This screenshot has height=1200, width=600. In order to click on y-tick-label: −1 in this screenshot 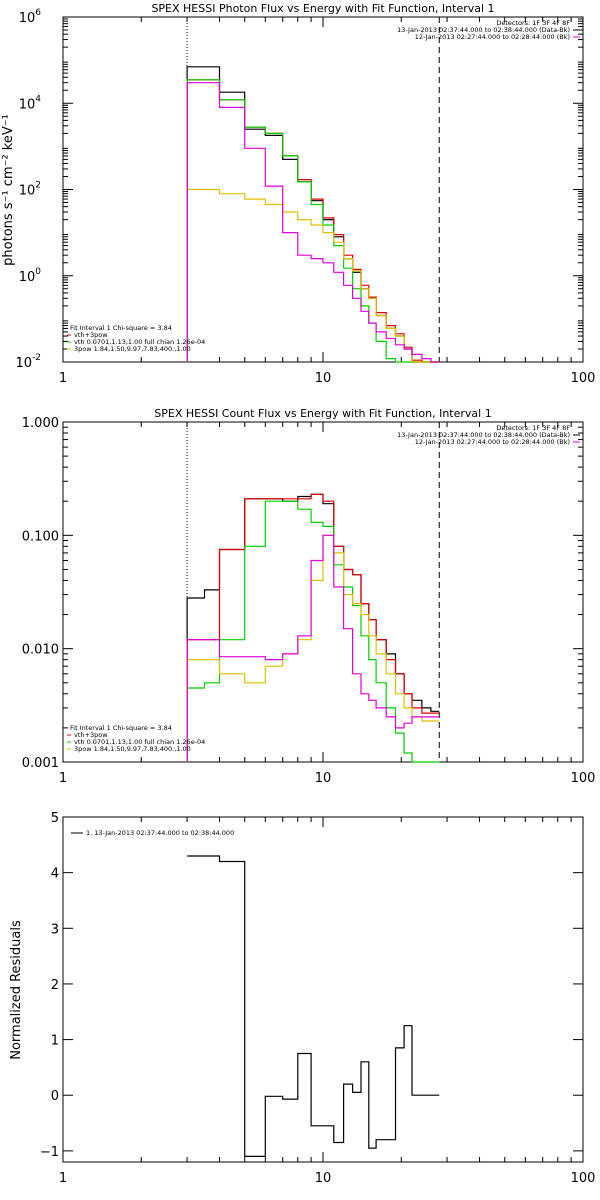, I will do `click(49, 1152)`.